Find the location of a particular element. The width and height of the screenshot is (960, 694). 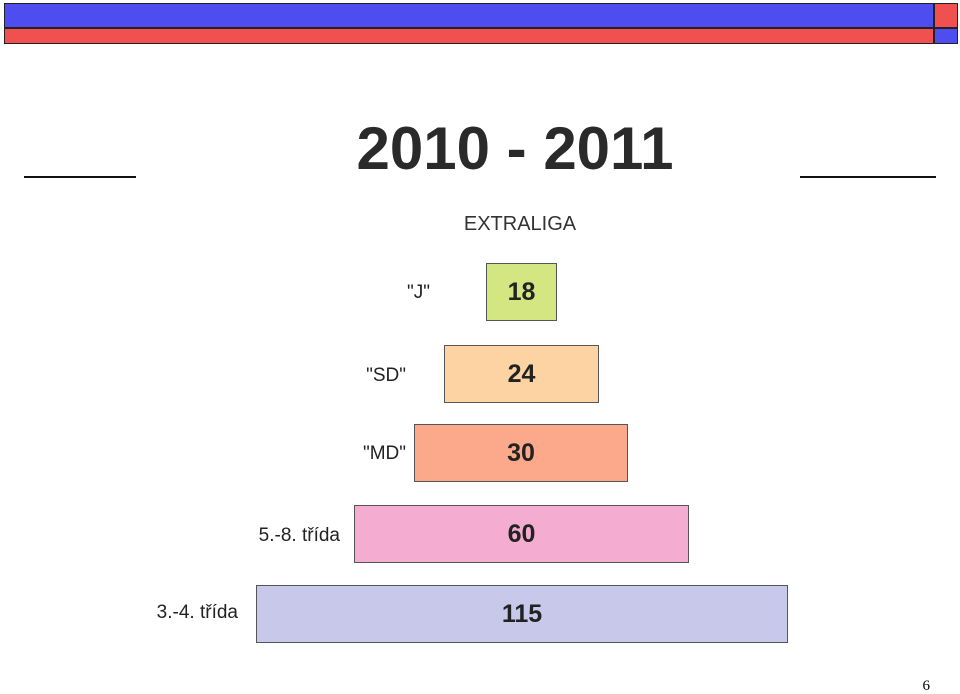

tier-box-j: 18 is located at coordinates (521, 292).